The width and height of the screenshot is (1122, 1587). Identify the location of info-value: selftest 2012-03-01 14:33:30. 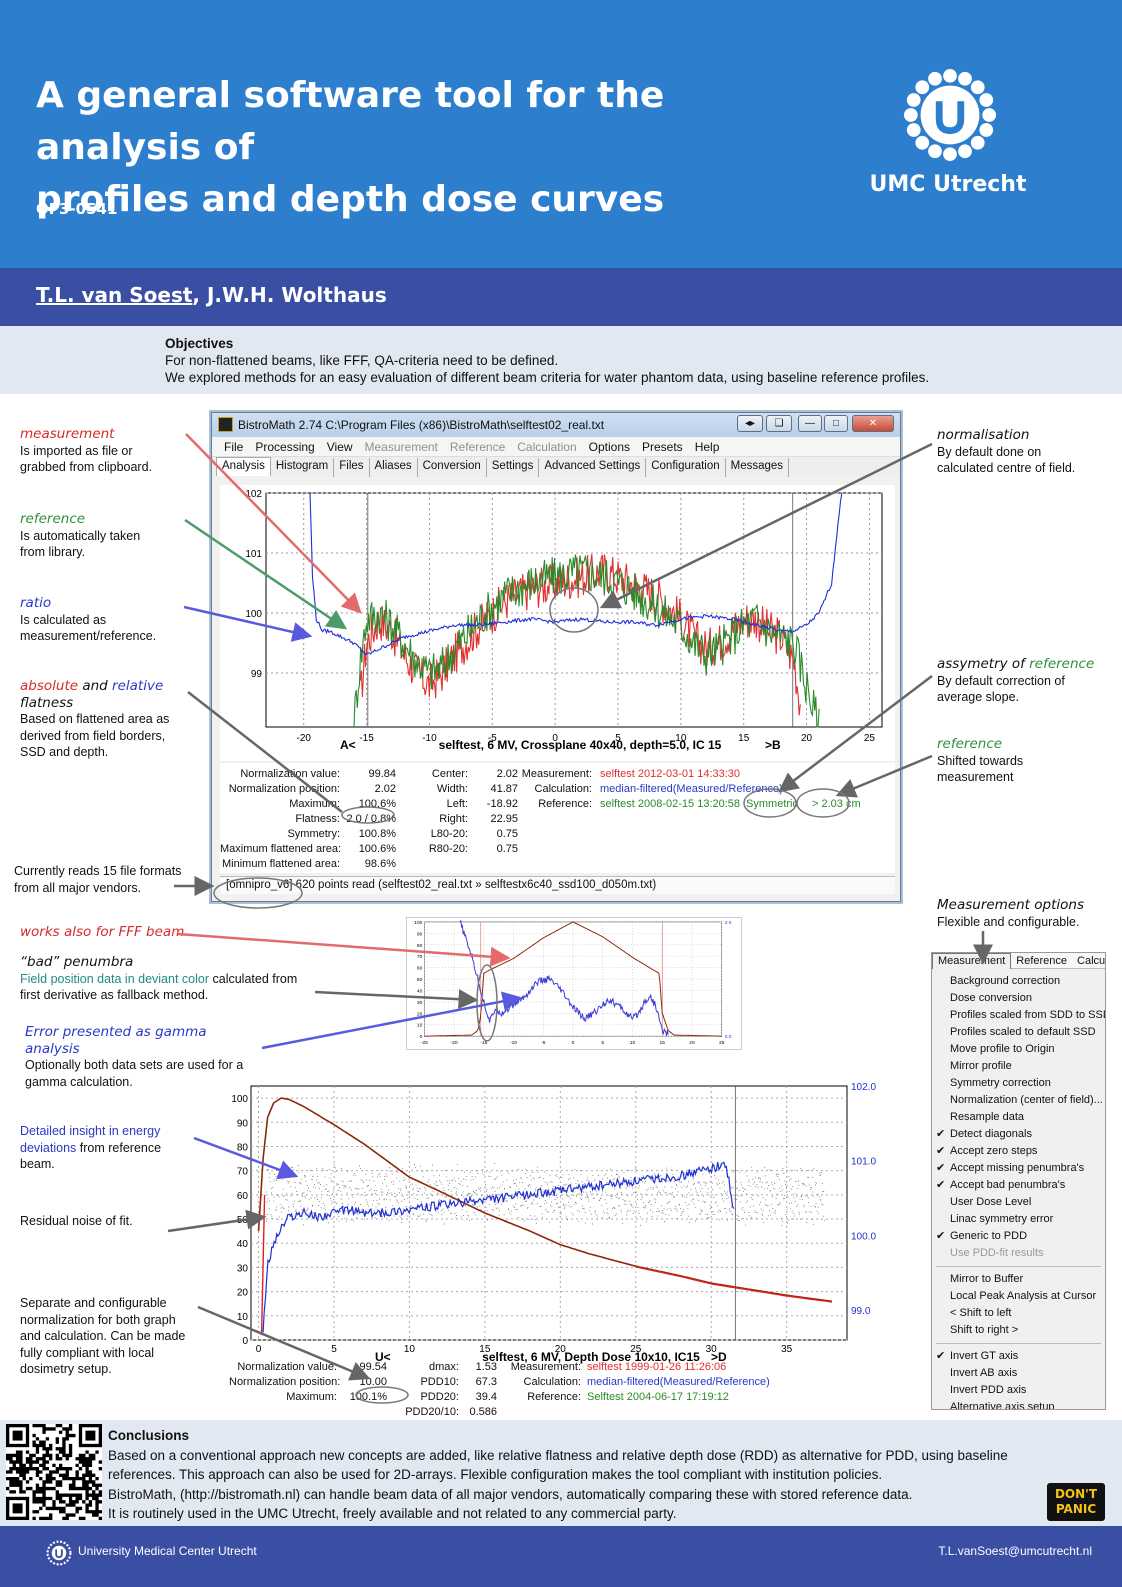
(670, 774).